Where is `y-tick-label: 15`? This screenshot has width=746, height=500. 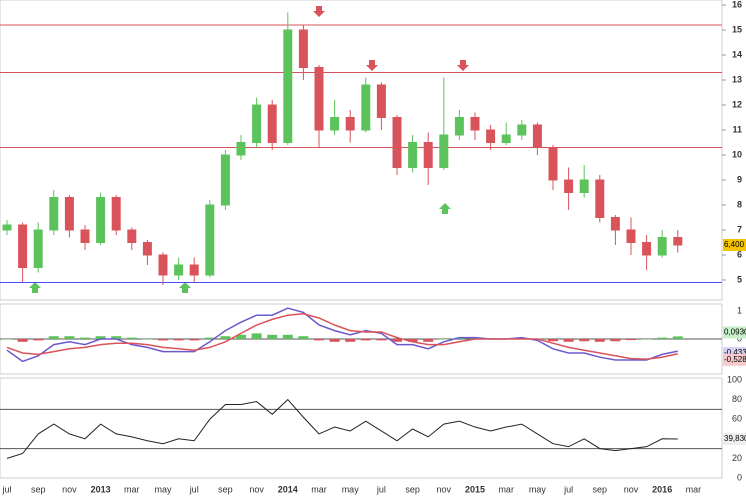
y-tick-label: 15 is located at coordinates (737, 29).